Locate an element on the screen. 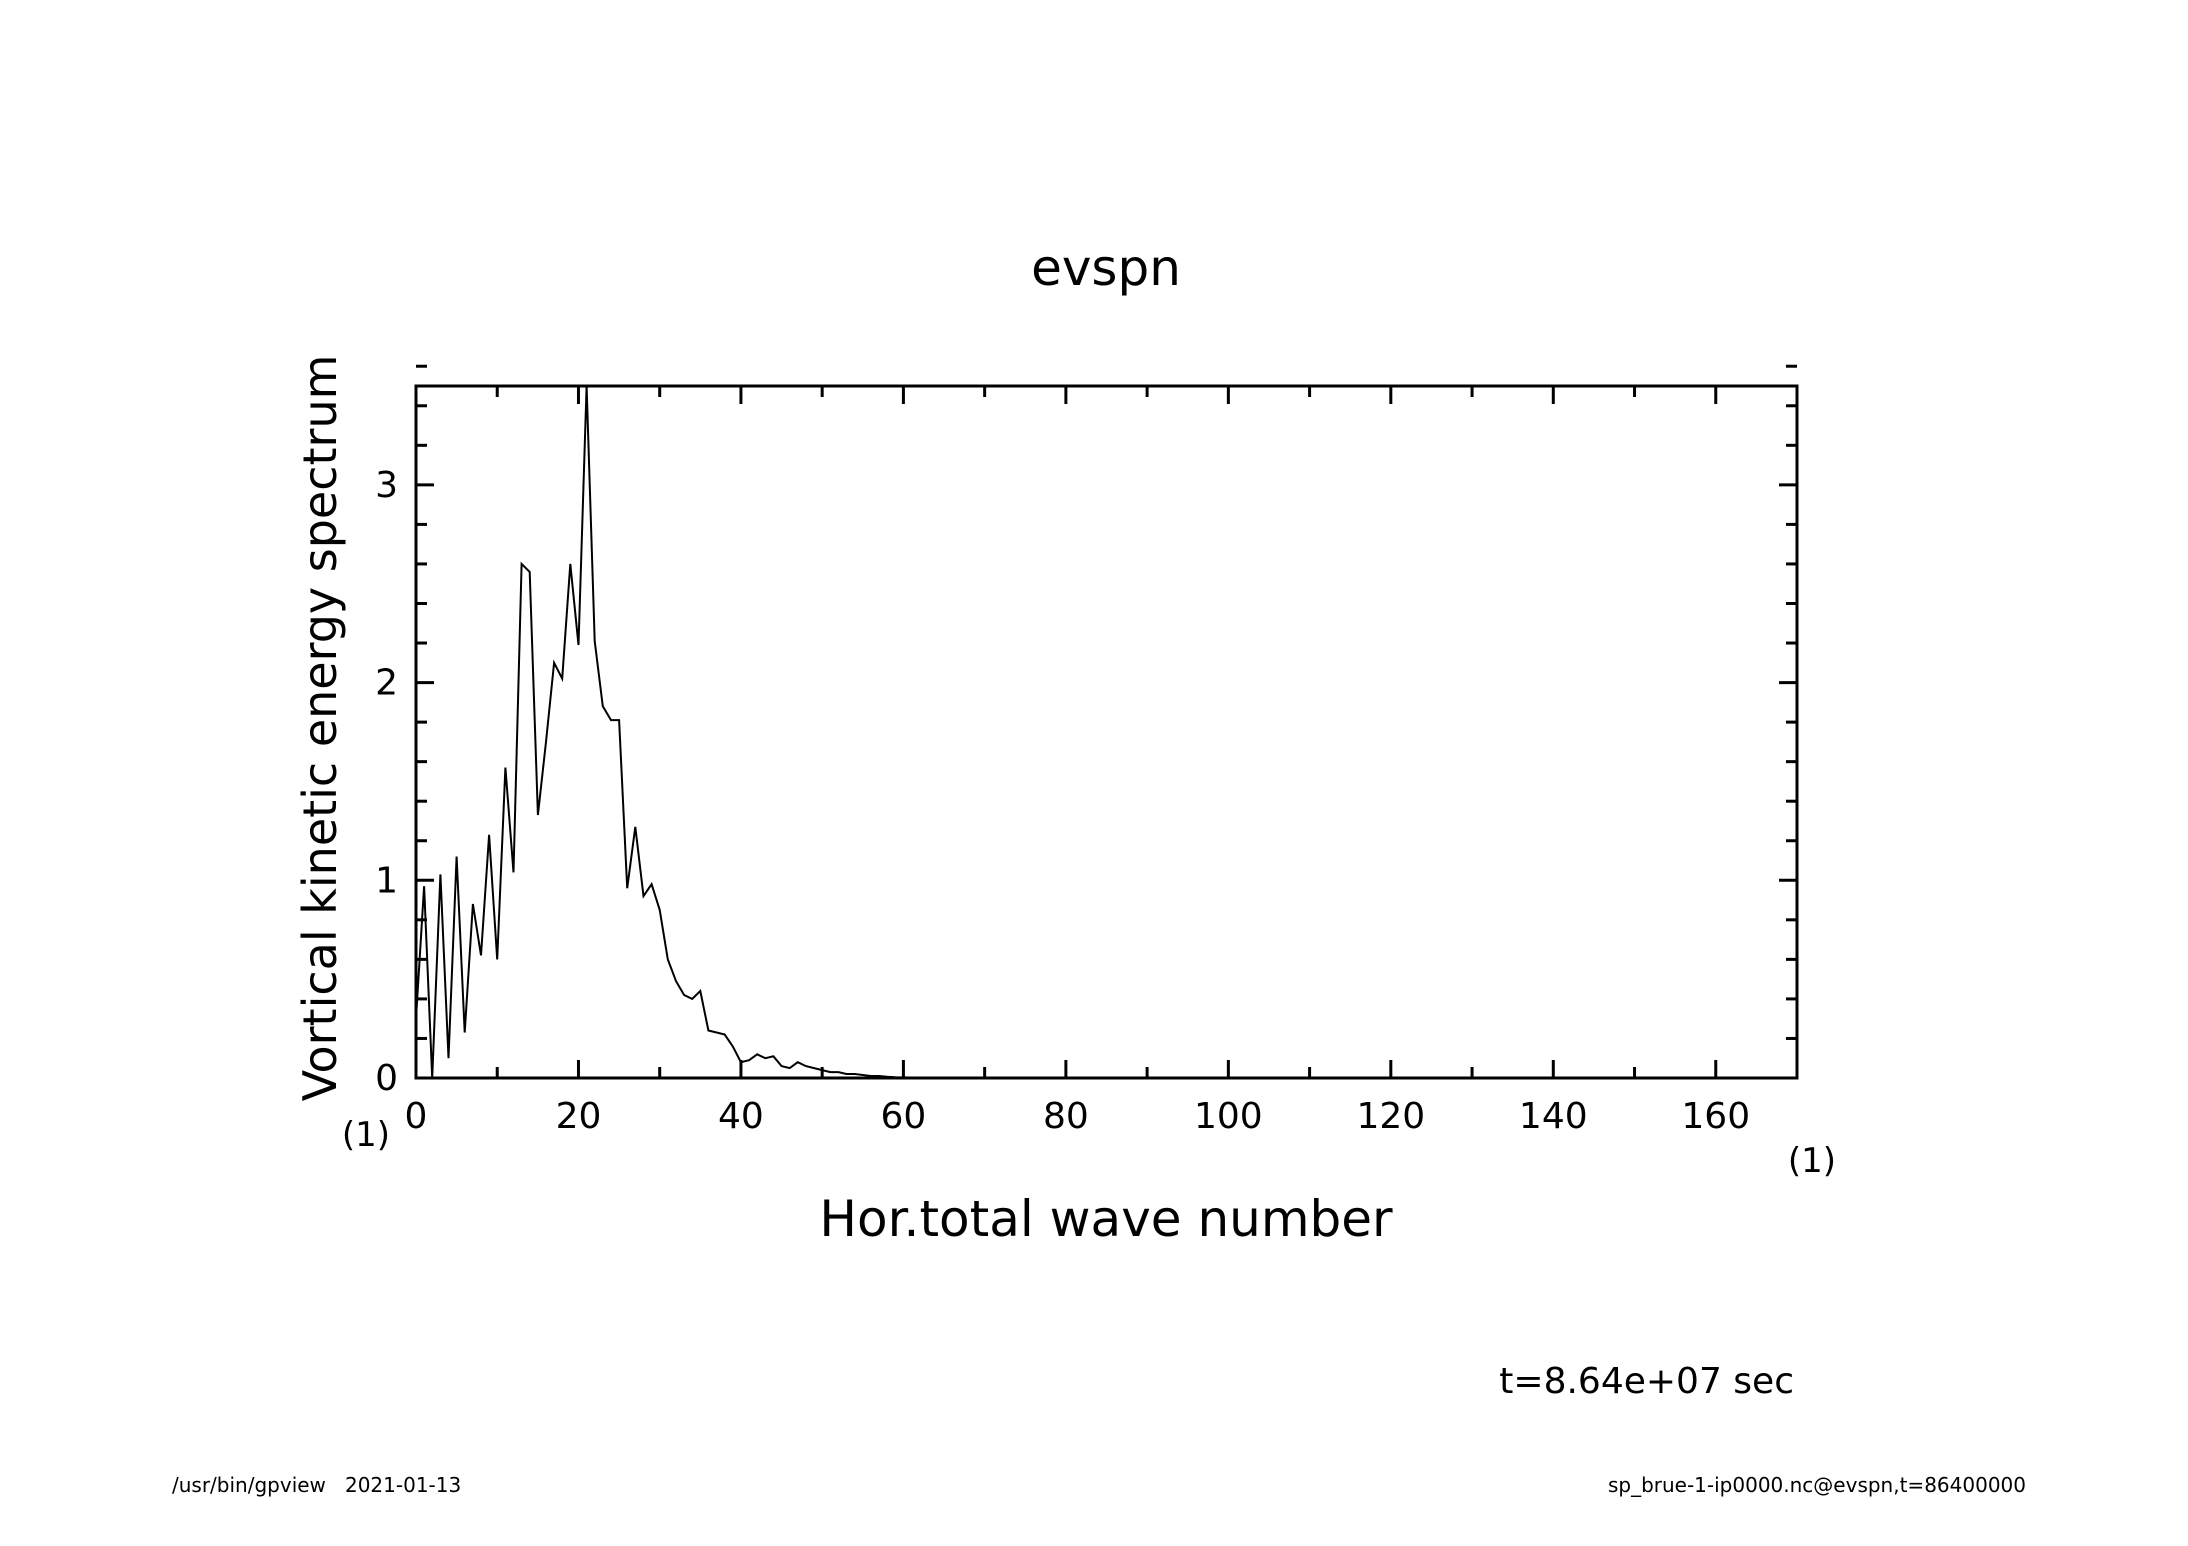  chart-title: evspn is located at coordinates (1106, 268).